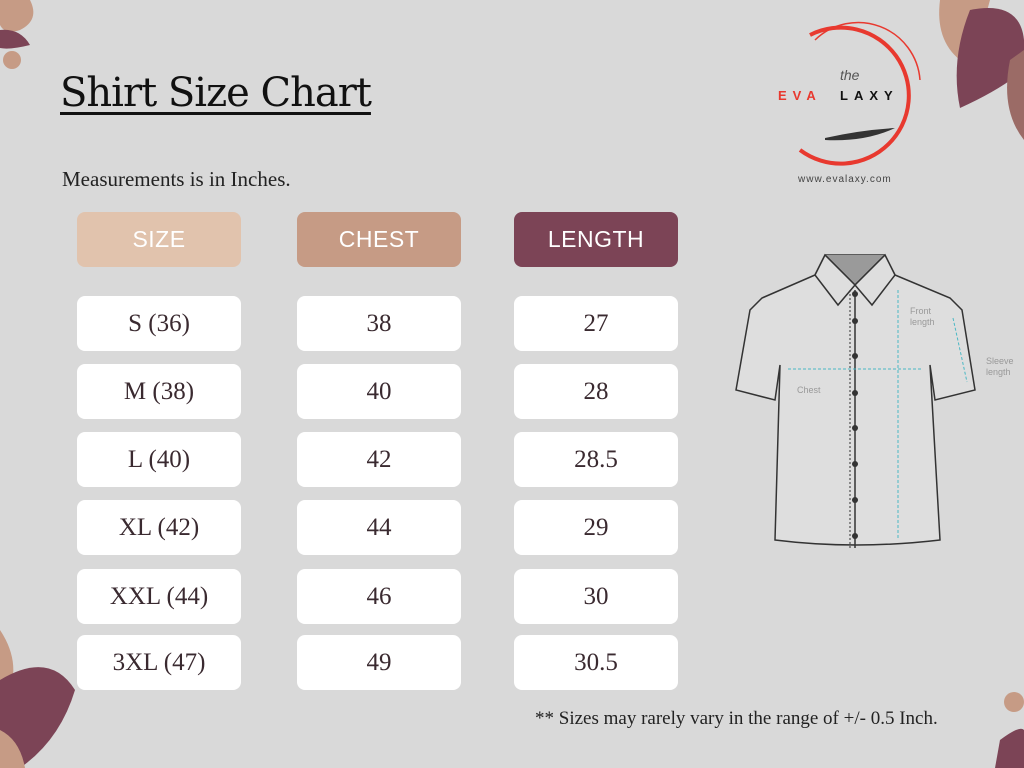 The image size is (1024, 768). What do you see at coordinates (869, 95) in the screenshot?
I see `svg-text: LAXY` at bounding box center [869, 95].